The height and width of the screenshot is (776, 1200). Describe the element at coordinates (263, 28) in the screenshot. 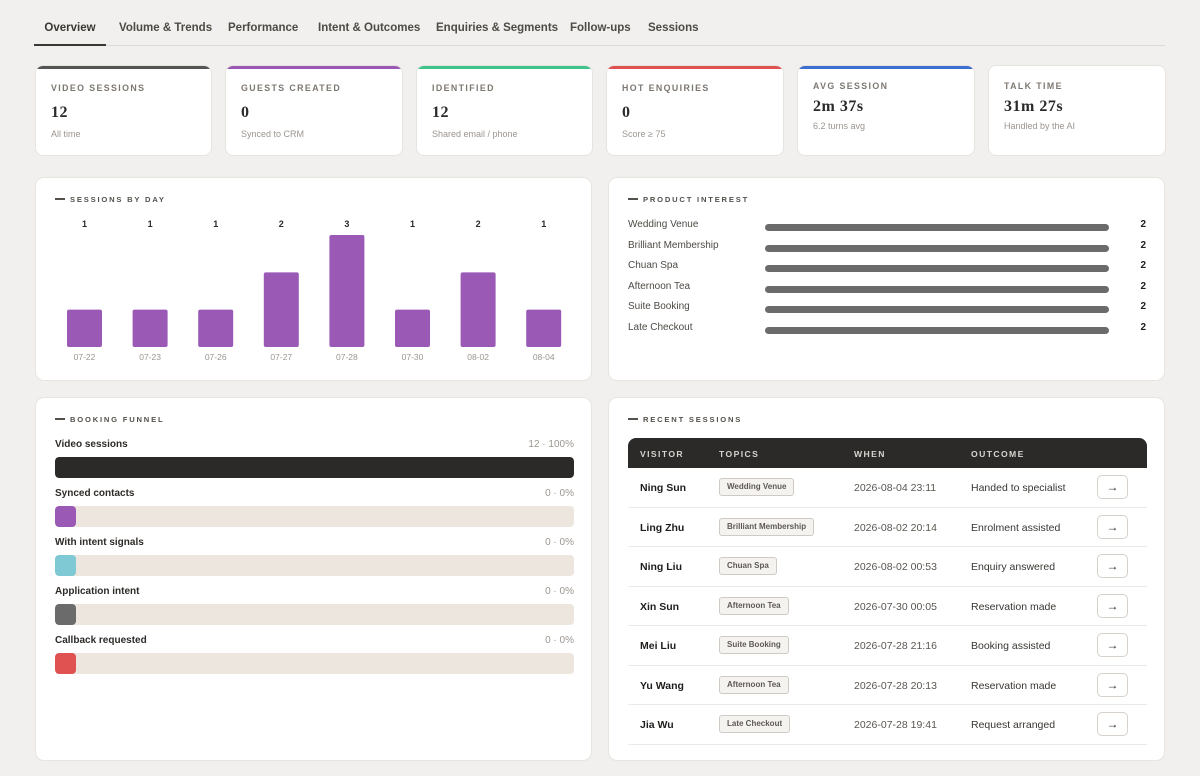

I see `tab-performance: Performance` at that location.